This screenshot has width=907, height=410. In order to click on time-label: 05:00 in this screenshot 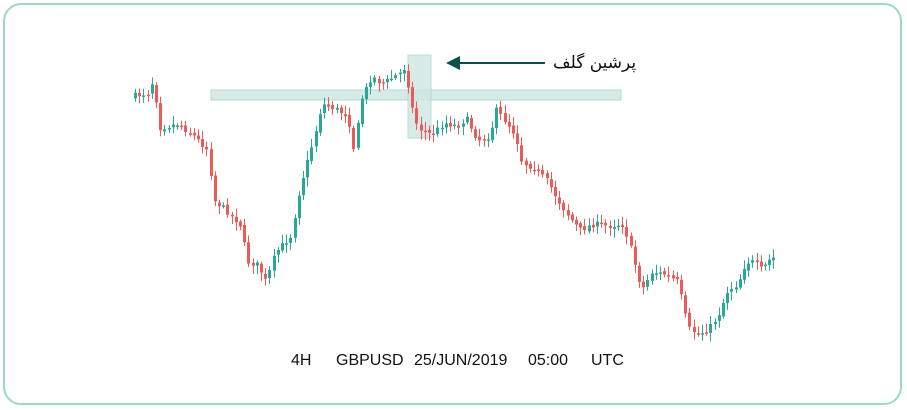, I will do `click(548, 360)`.